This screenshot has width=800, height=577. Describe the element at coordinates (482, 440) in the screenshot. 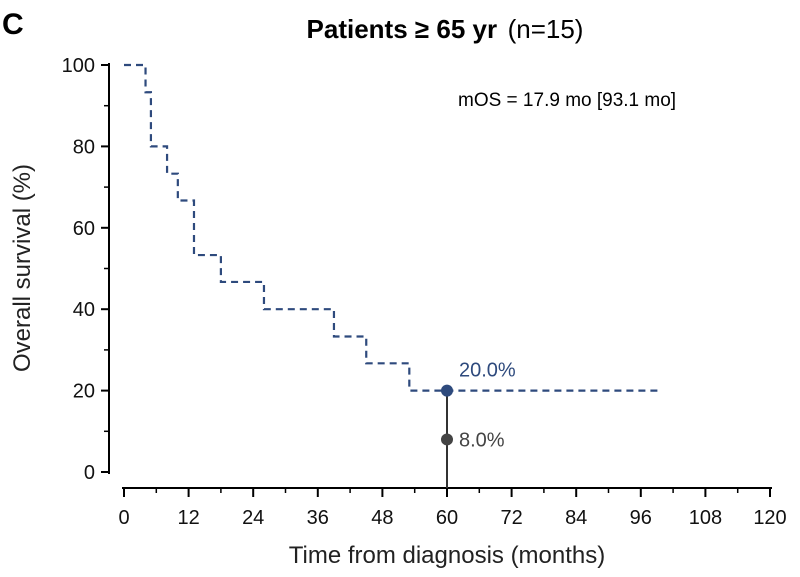

I see `point-label-8pct: 8.0%` at that location.